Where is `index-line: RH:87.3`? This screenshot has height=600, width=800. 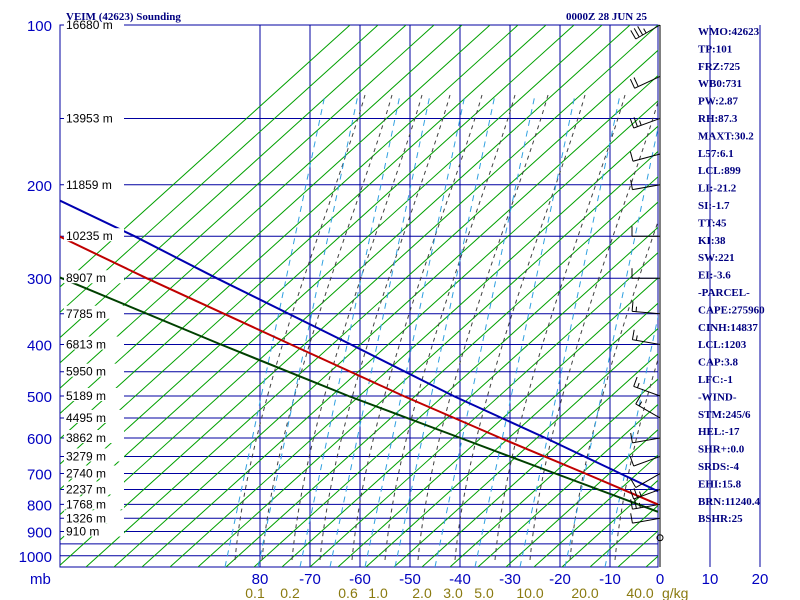 index-line: RH:87.3 is located at coordinates (718, 119).